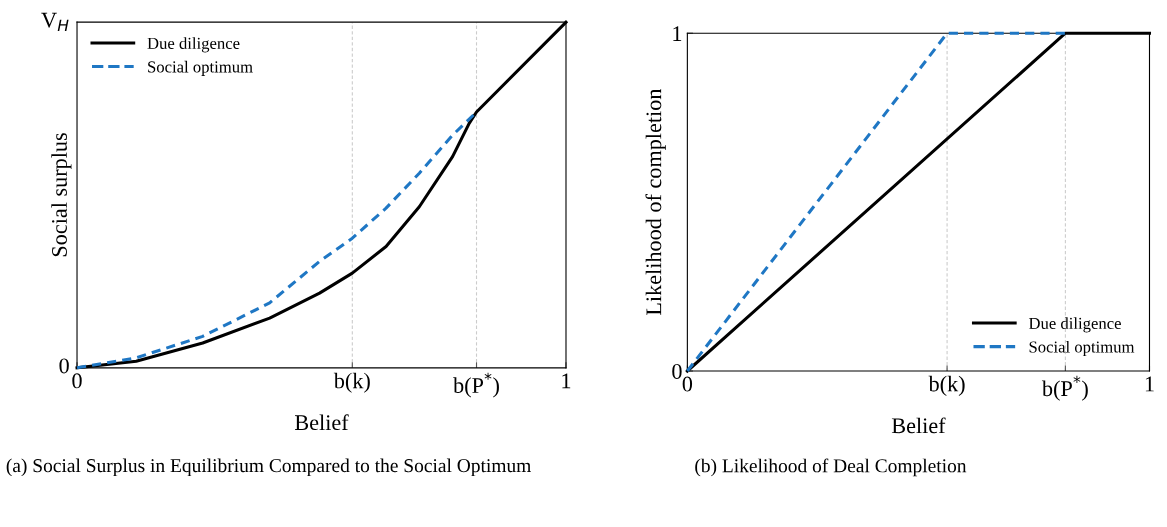 This screenshot has height=527, width=1167. Describe the element at coordinates (655, 202) in the screenshot. I see `y-axis-title: Likelihood of completion` at that location.